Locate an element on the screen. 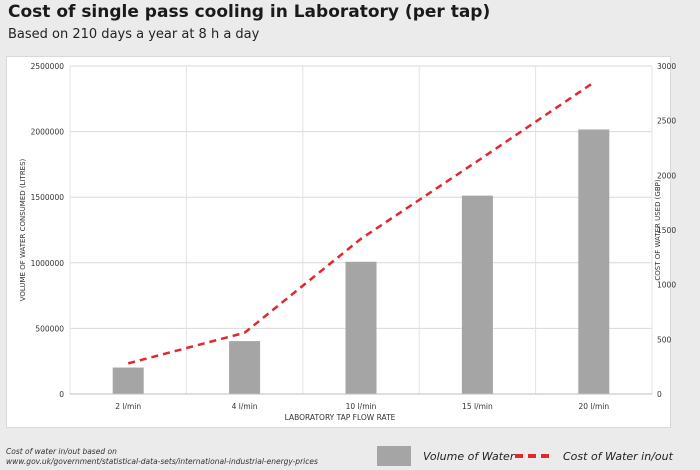 This screenshot has height=470, width=700. y-tick-label: 1000000 is located at coordinates (48, 263).